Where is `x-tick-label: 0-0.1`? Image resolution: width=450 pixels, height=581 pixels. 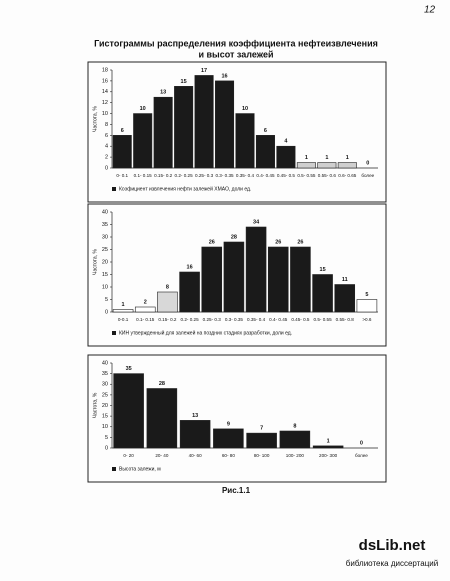
x-tick-label: 0-0.1 is located at coordinates (123, 319).